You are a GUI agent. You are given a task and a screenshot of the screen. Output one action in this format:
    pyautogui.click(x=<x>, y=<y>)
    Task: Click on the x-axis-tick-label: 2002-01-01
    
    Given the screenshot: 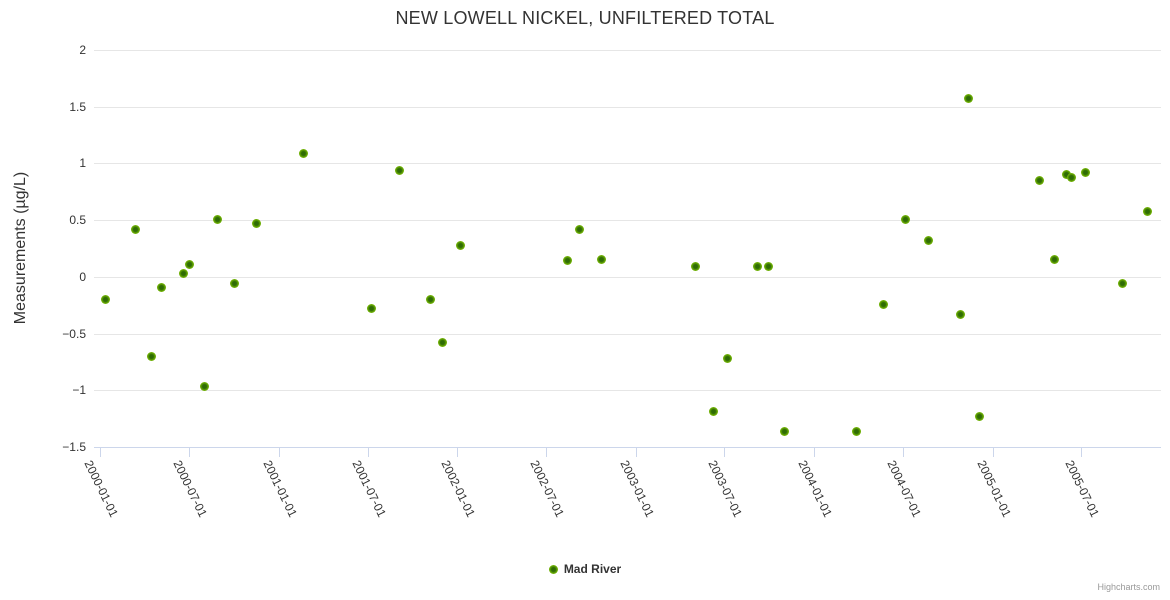 What is the action you would take?
    pyautogui.click(x=458, y=489)
    